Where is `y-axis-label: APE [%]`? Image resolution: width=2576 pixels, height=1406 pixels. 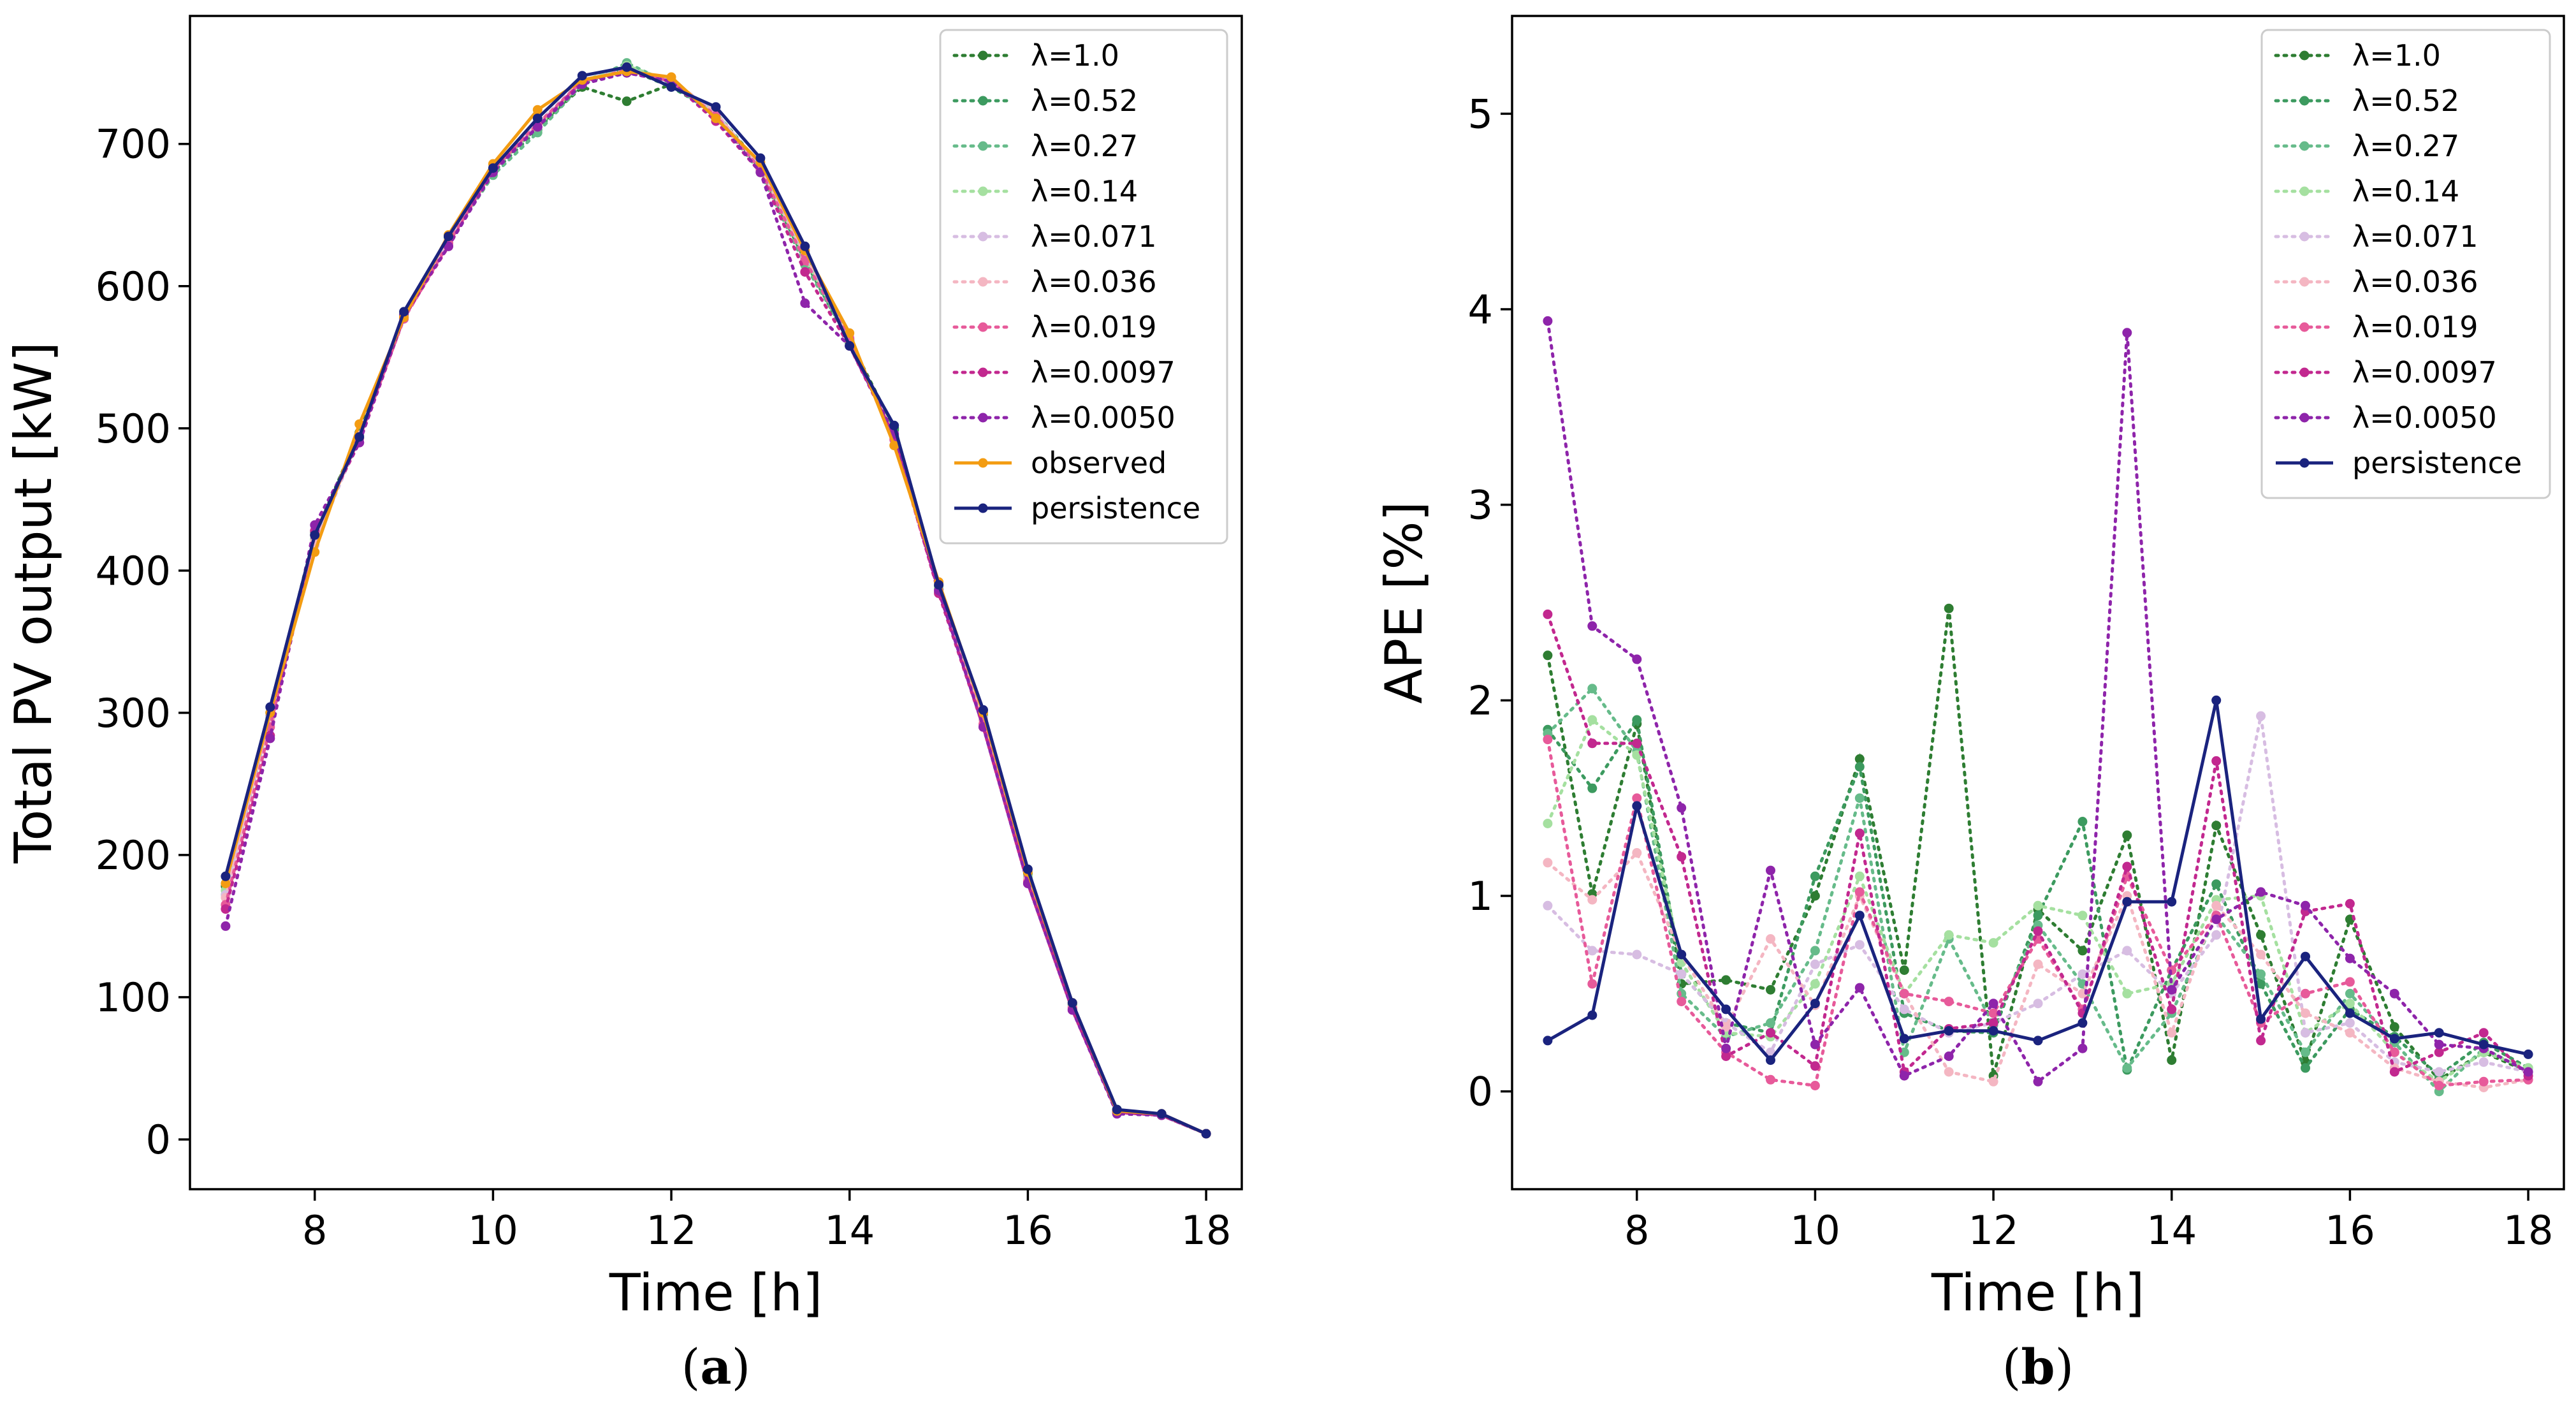
y-axis-label: APE [%] is located at coordinates (1404, 602).